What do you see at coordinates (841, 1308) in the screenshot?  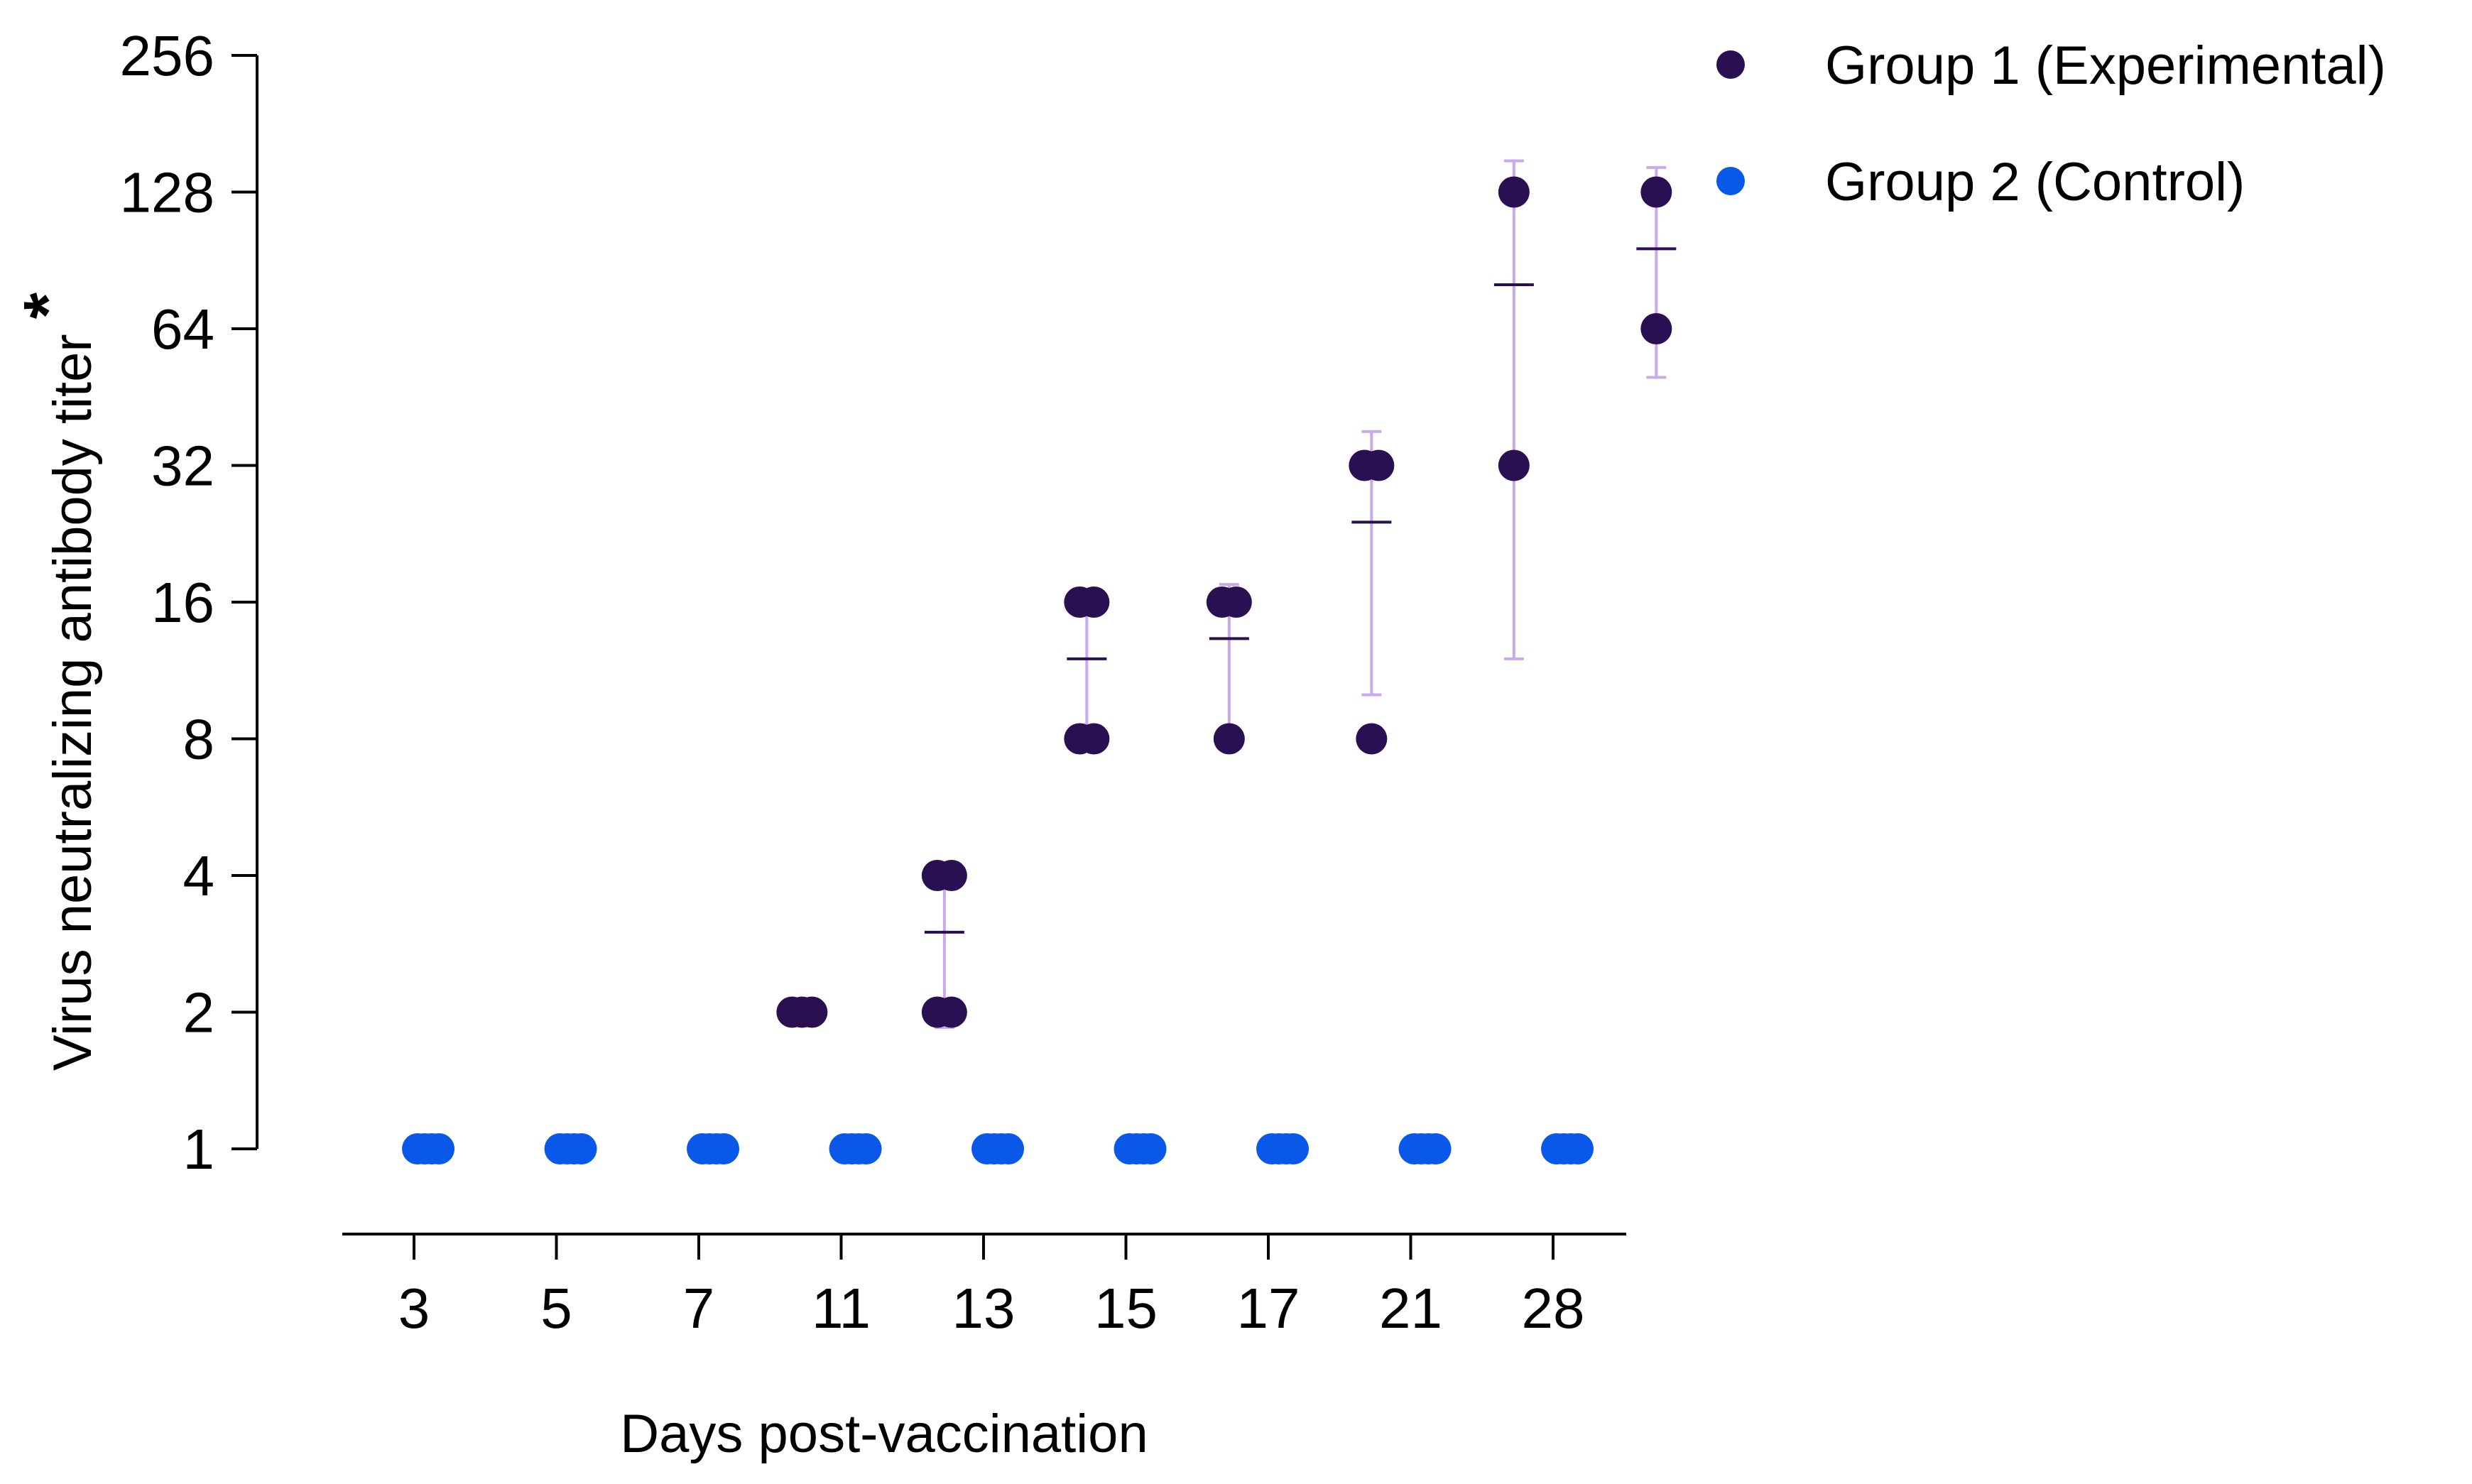 I see `x-tick-label: 11` at bounding box center [841, 1308].